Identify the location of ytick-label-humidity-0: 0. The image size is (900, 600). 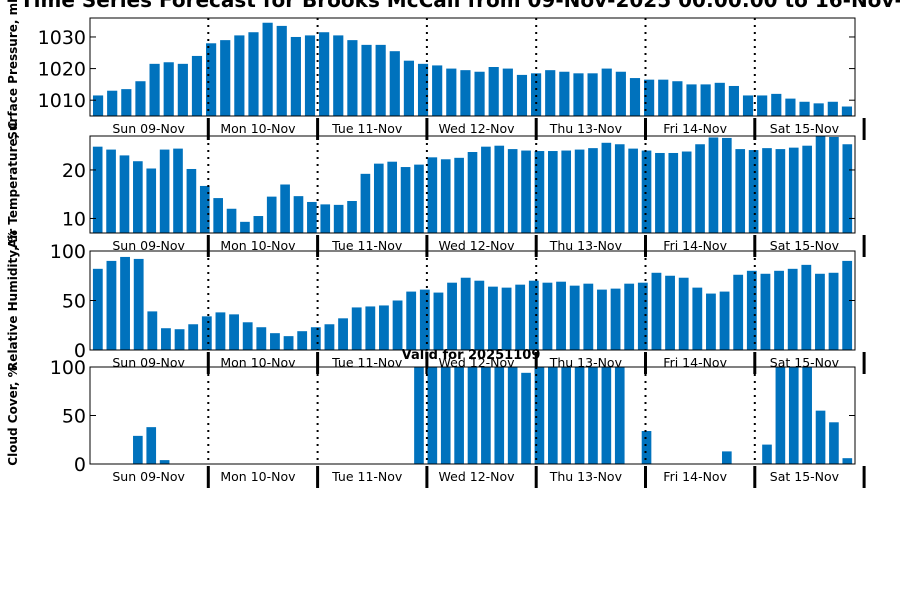
(80, 351).